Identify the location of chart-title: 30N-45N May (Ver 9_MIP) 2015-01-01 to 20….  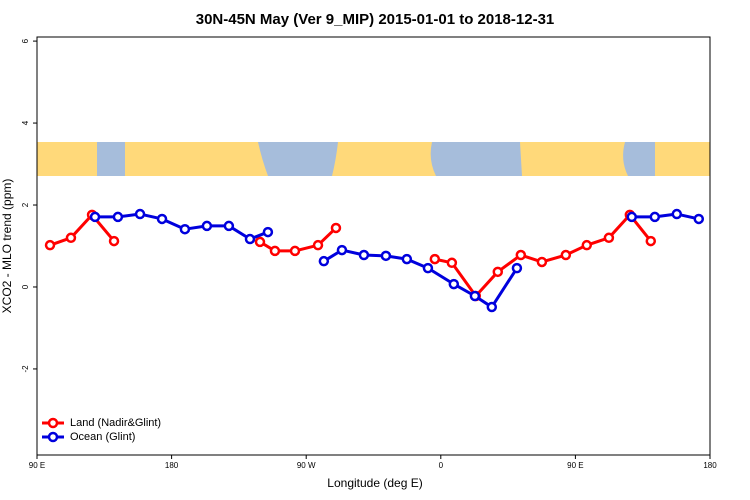
(375, 19).